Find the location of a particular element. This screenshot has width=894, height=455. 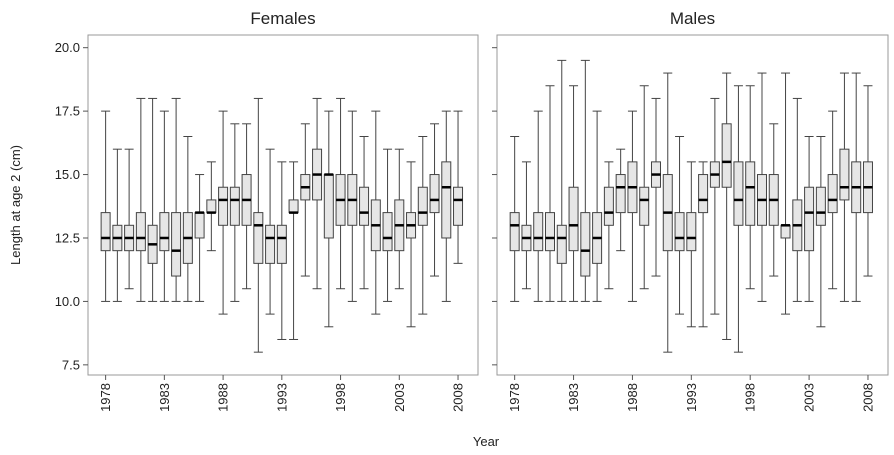

y-tick-label: 20.0 is located at coordinates (67, 47).